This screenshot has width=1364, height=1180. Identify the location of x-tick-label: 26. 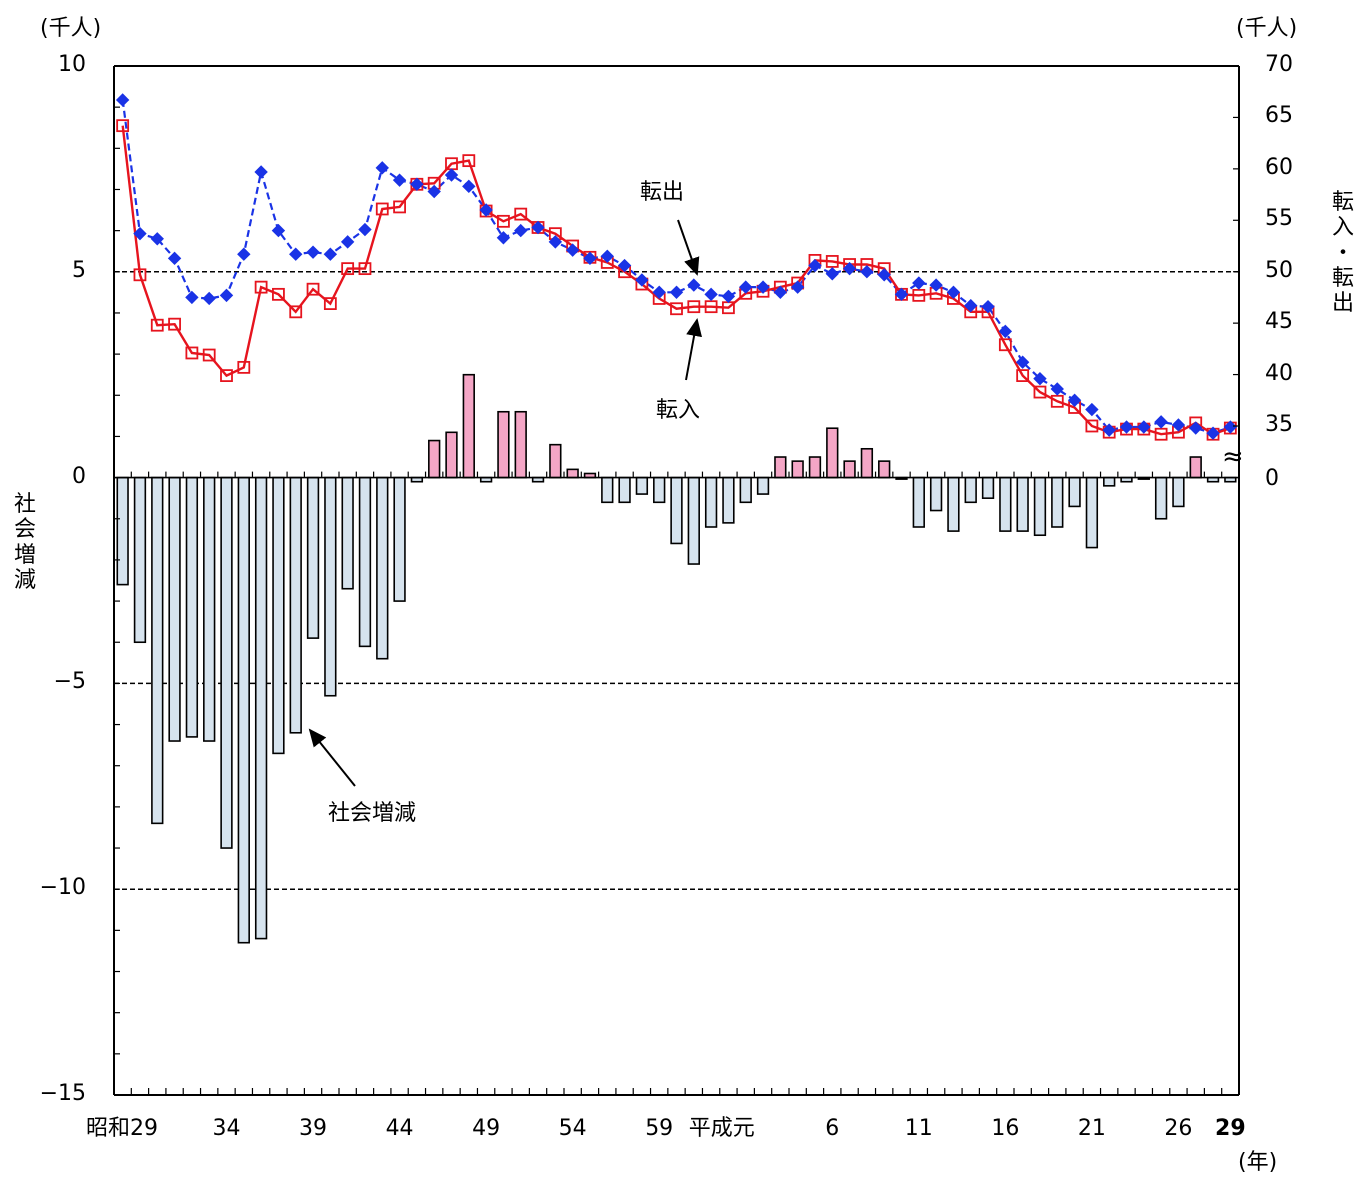
(1178, 1128).